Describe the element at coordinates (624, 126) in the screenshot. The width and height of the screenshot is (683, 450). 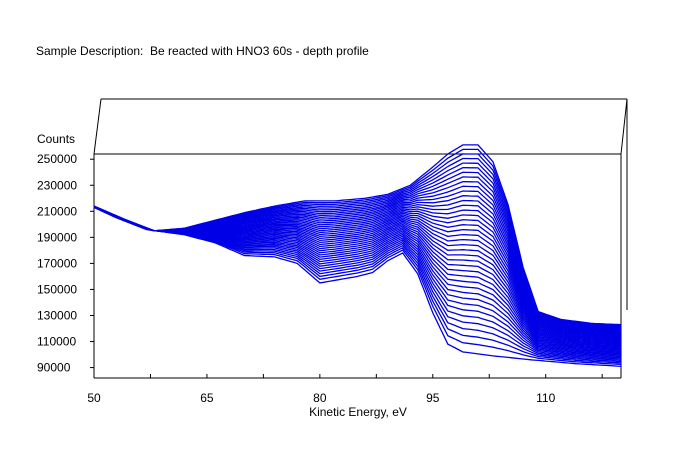
I see `right-depth-edge` at that location.